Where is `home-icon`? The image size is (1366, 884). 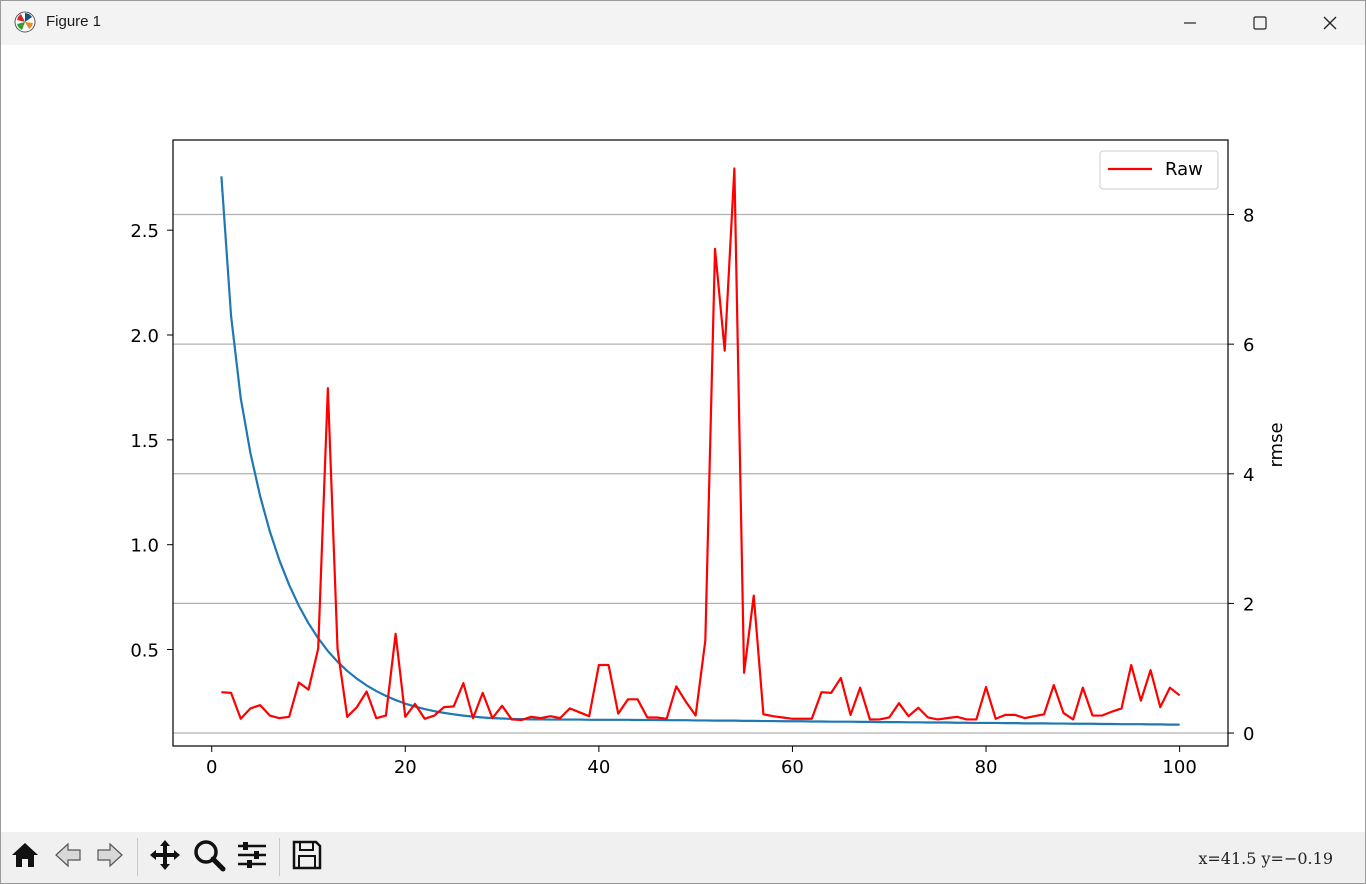
home-icon is located at coordinates (25, 857).